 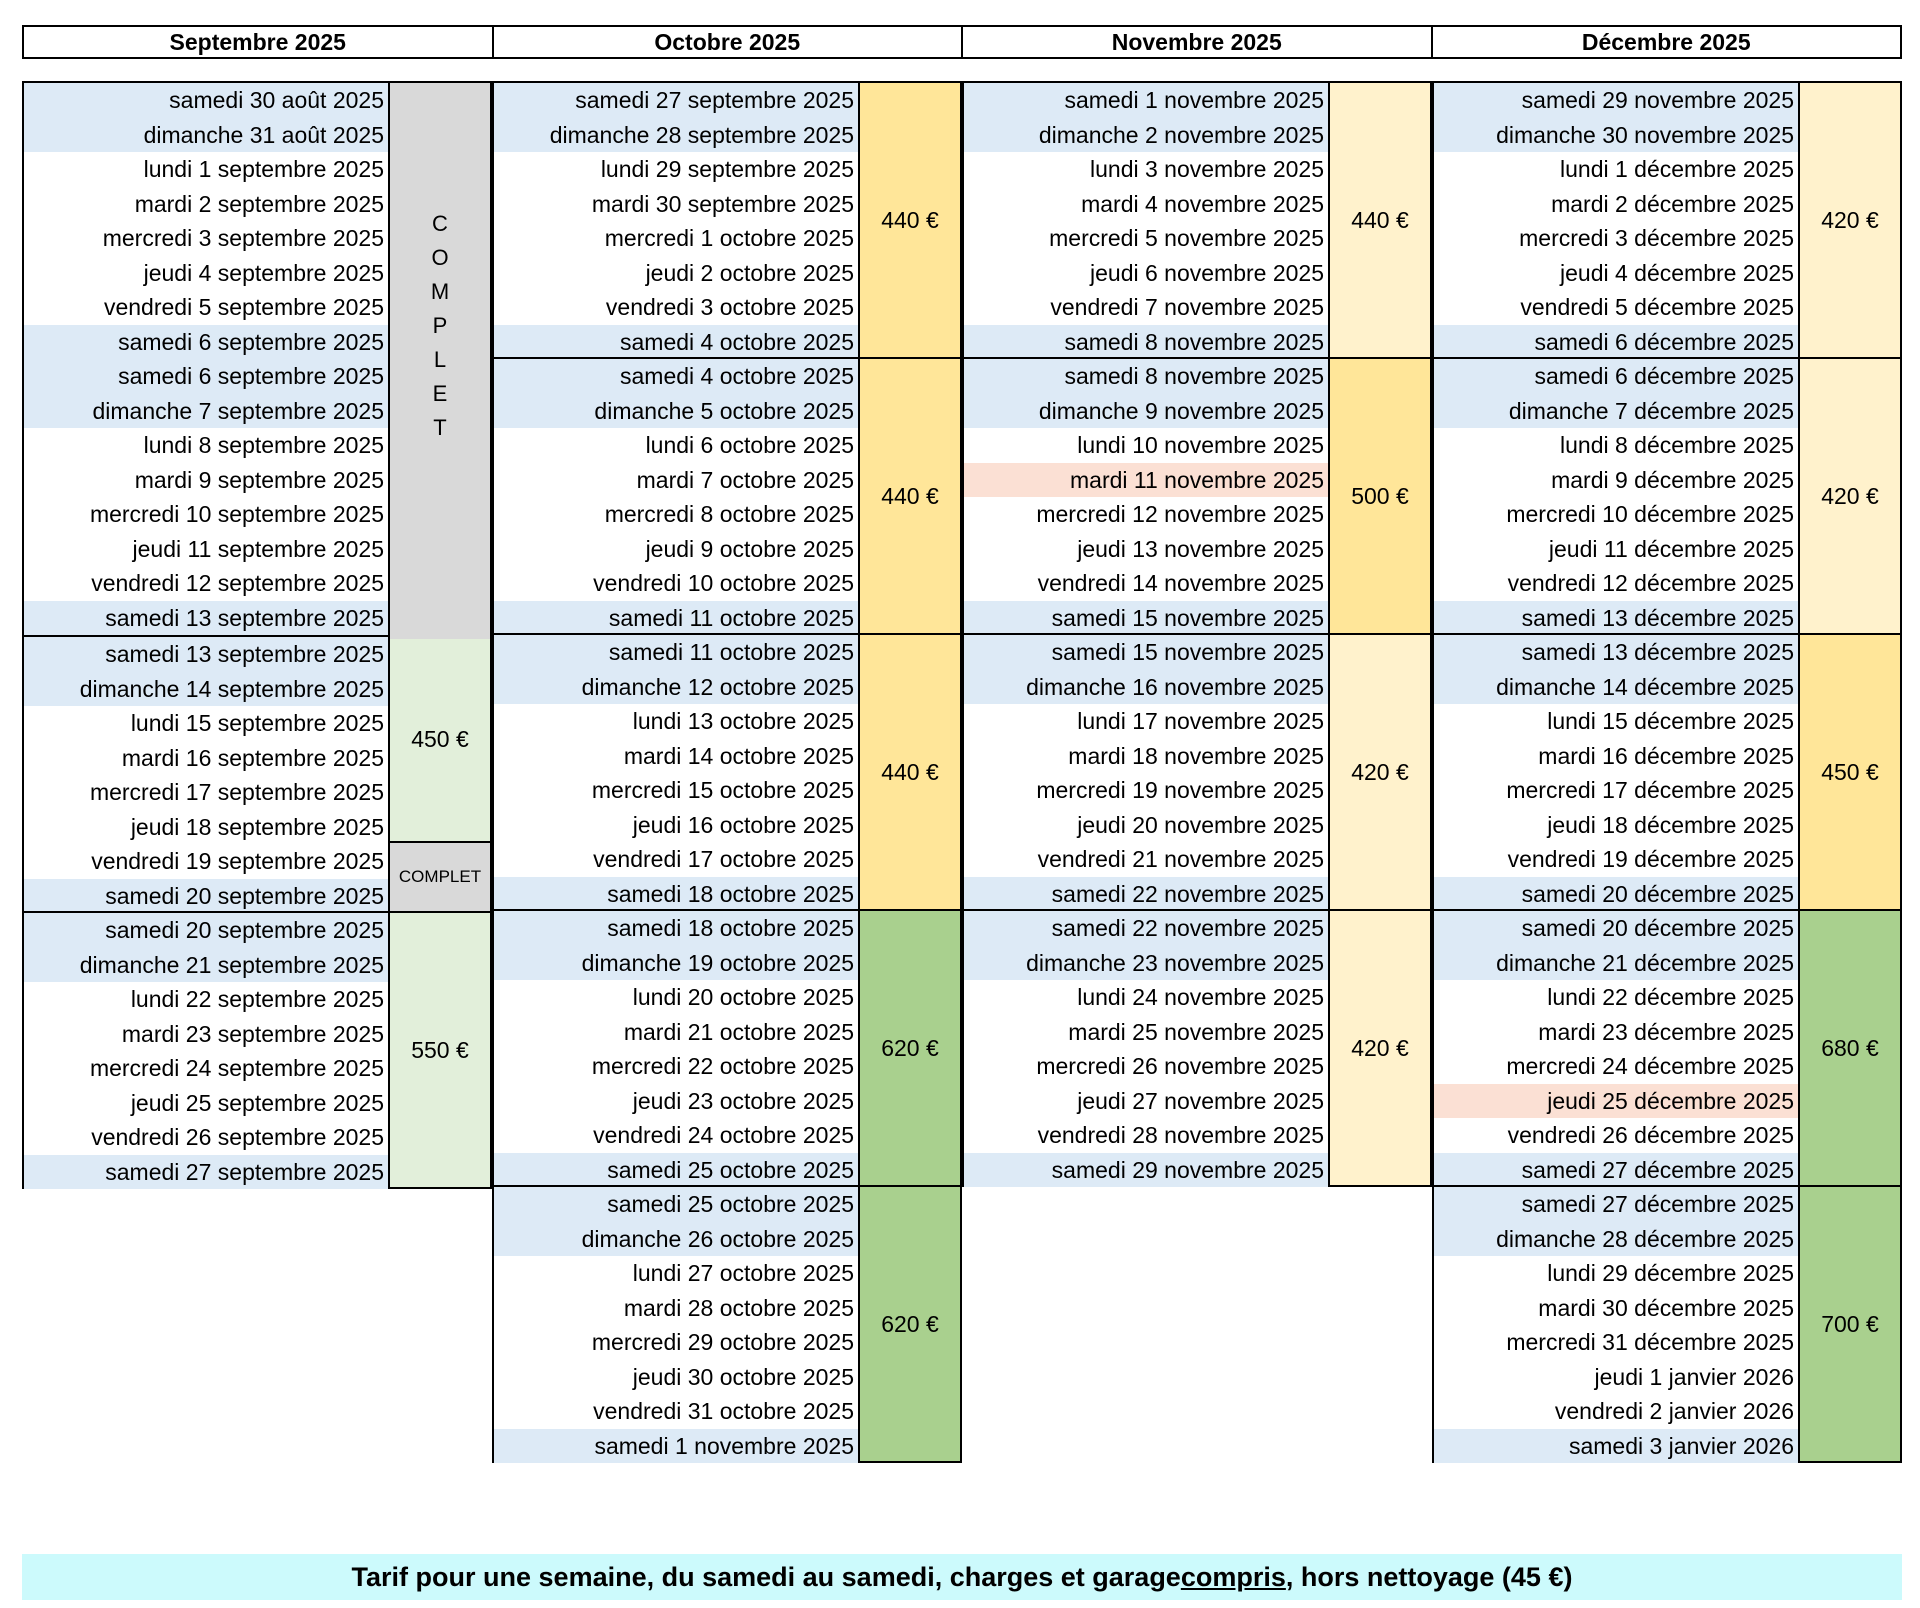 I want to click on day-cell: jeudi 4 décembre 2025, so click(x=1677, y=272).